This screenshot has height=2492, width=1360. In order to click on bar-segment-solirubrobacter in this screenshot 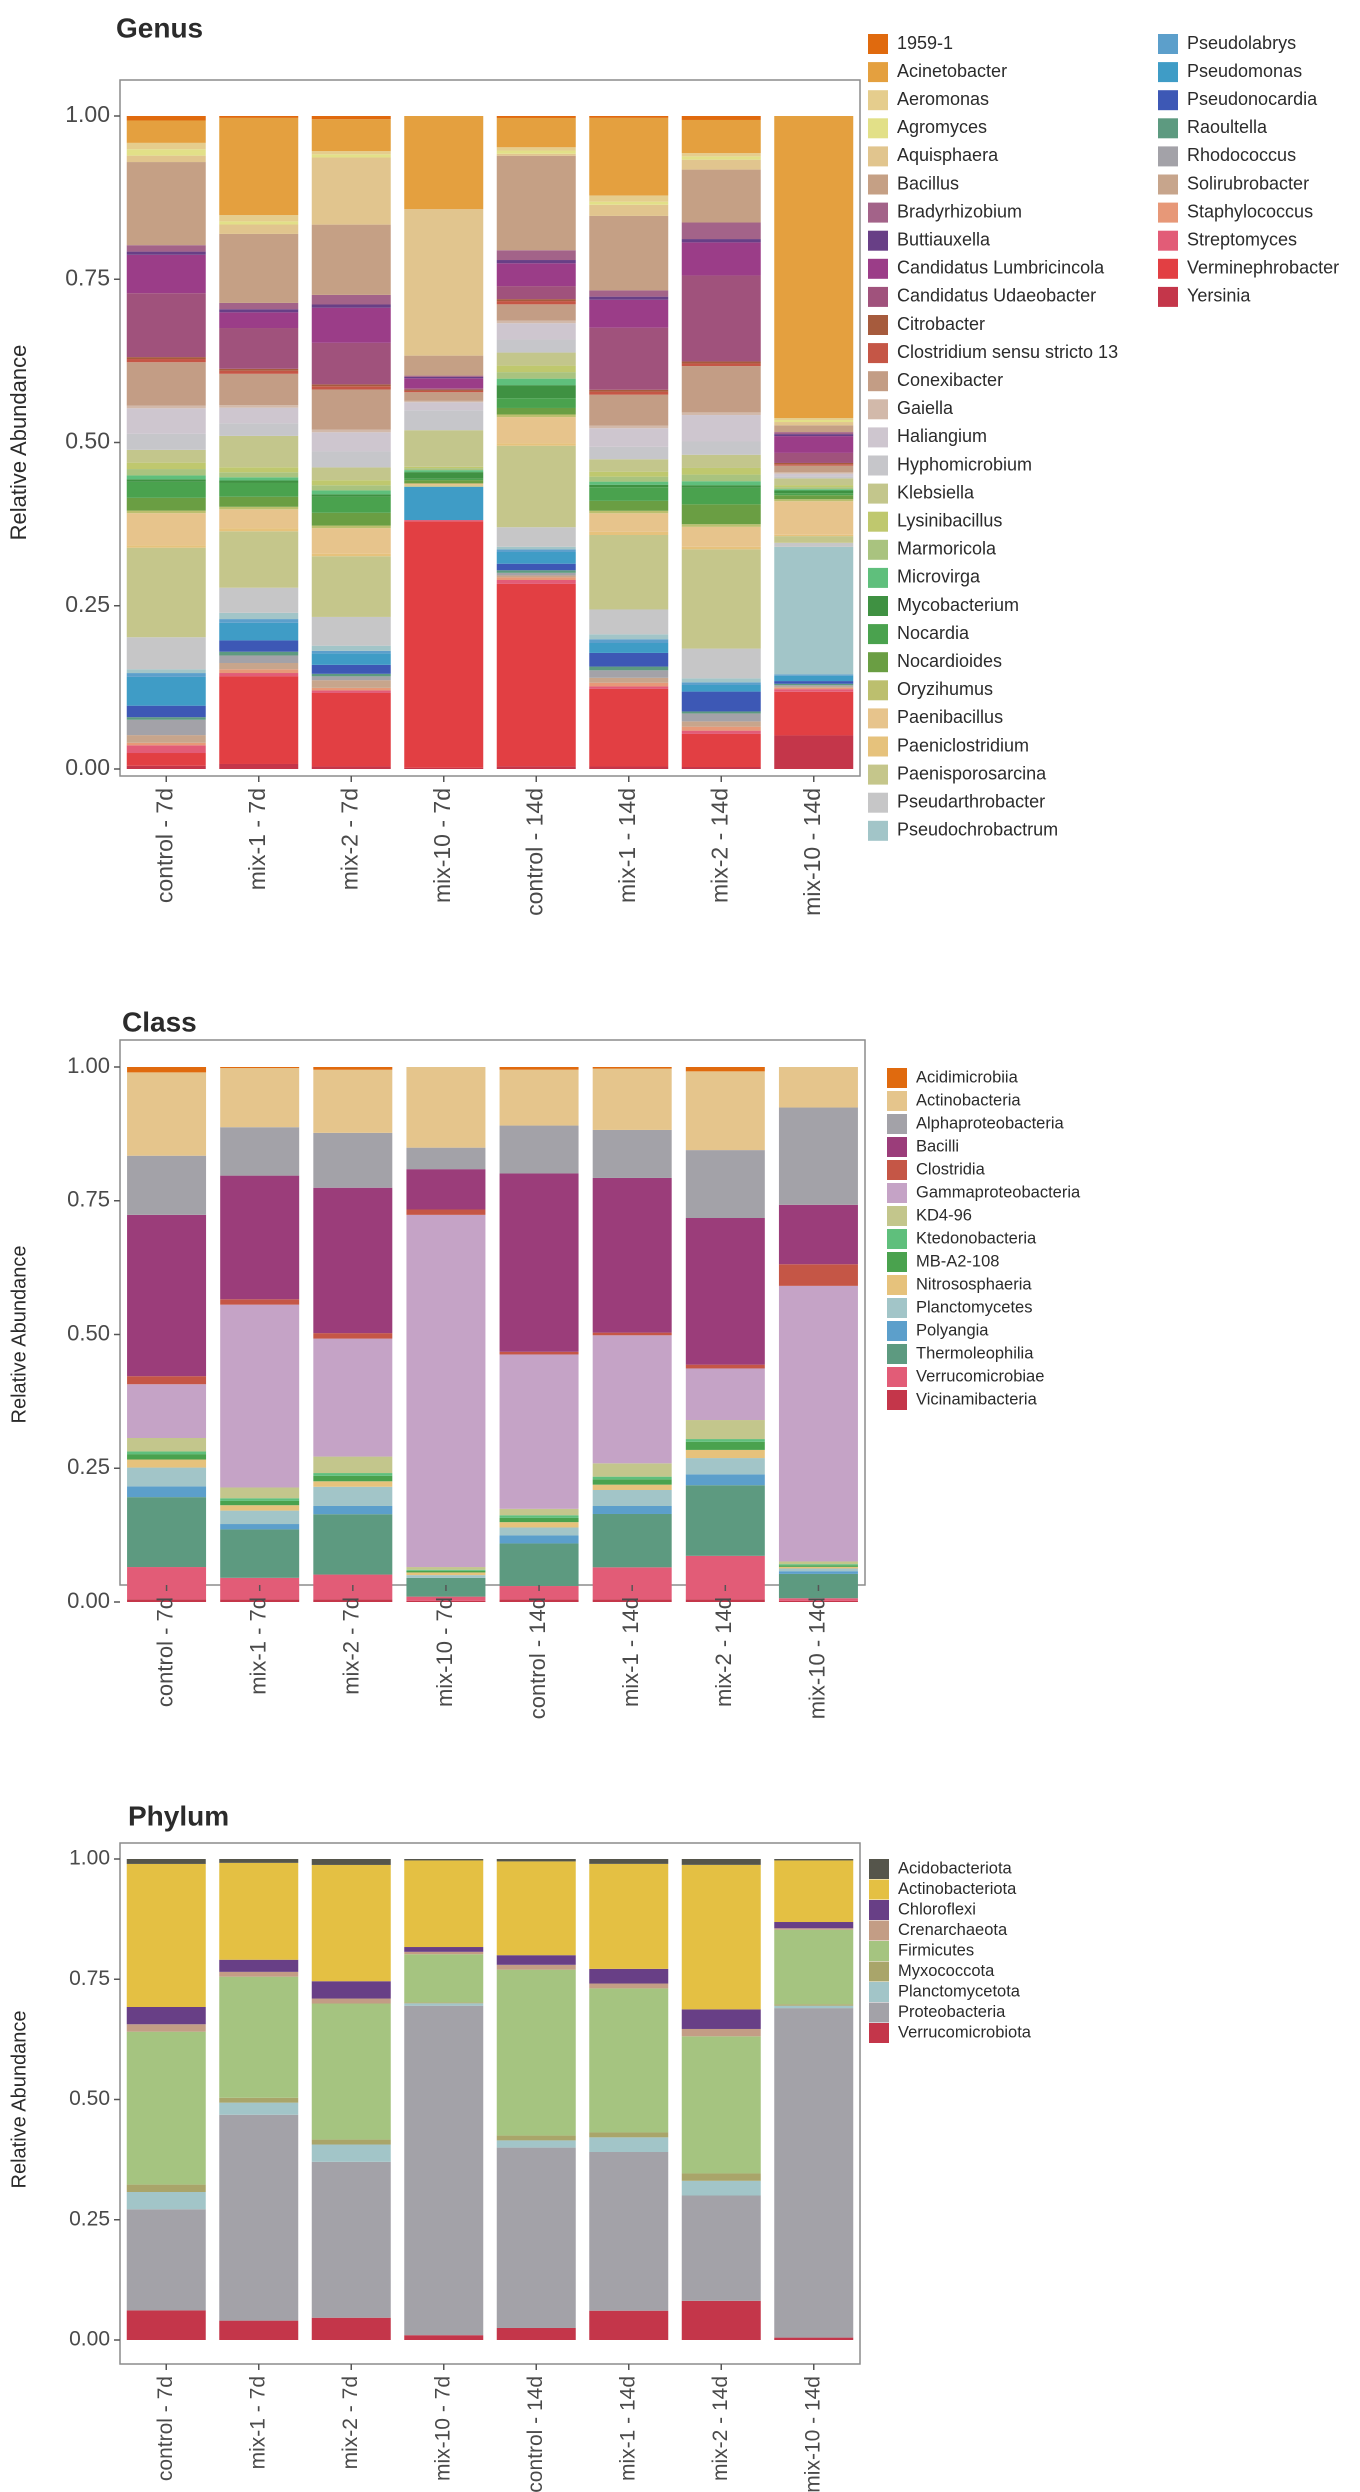, I will do `click(259, 666)`.